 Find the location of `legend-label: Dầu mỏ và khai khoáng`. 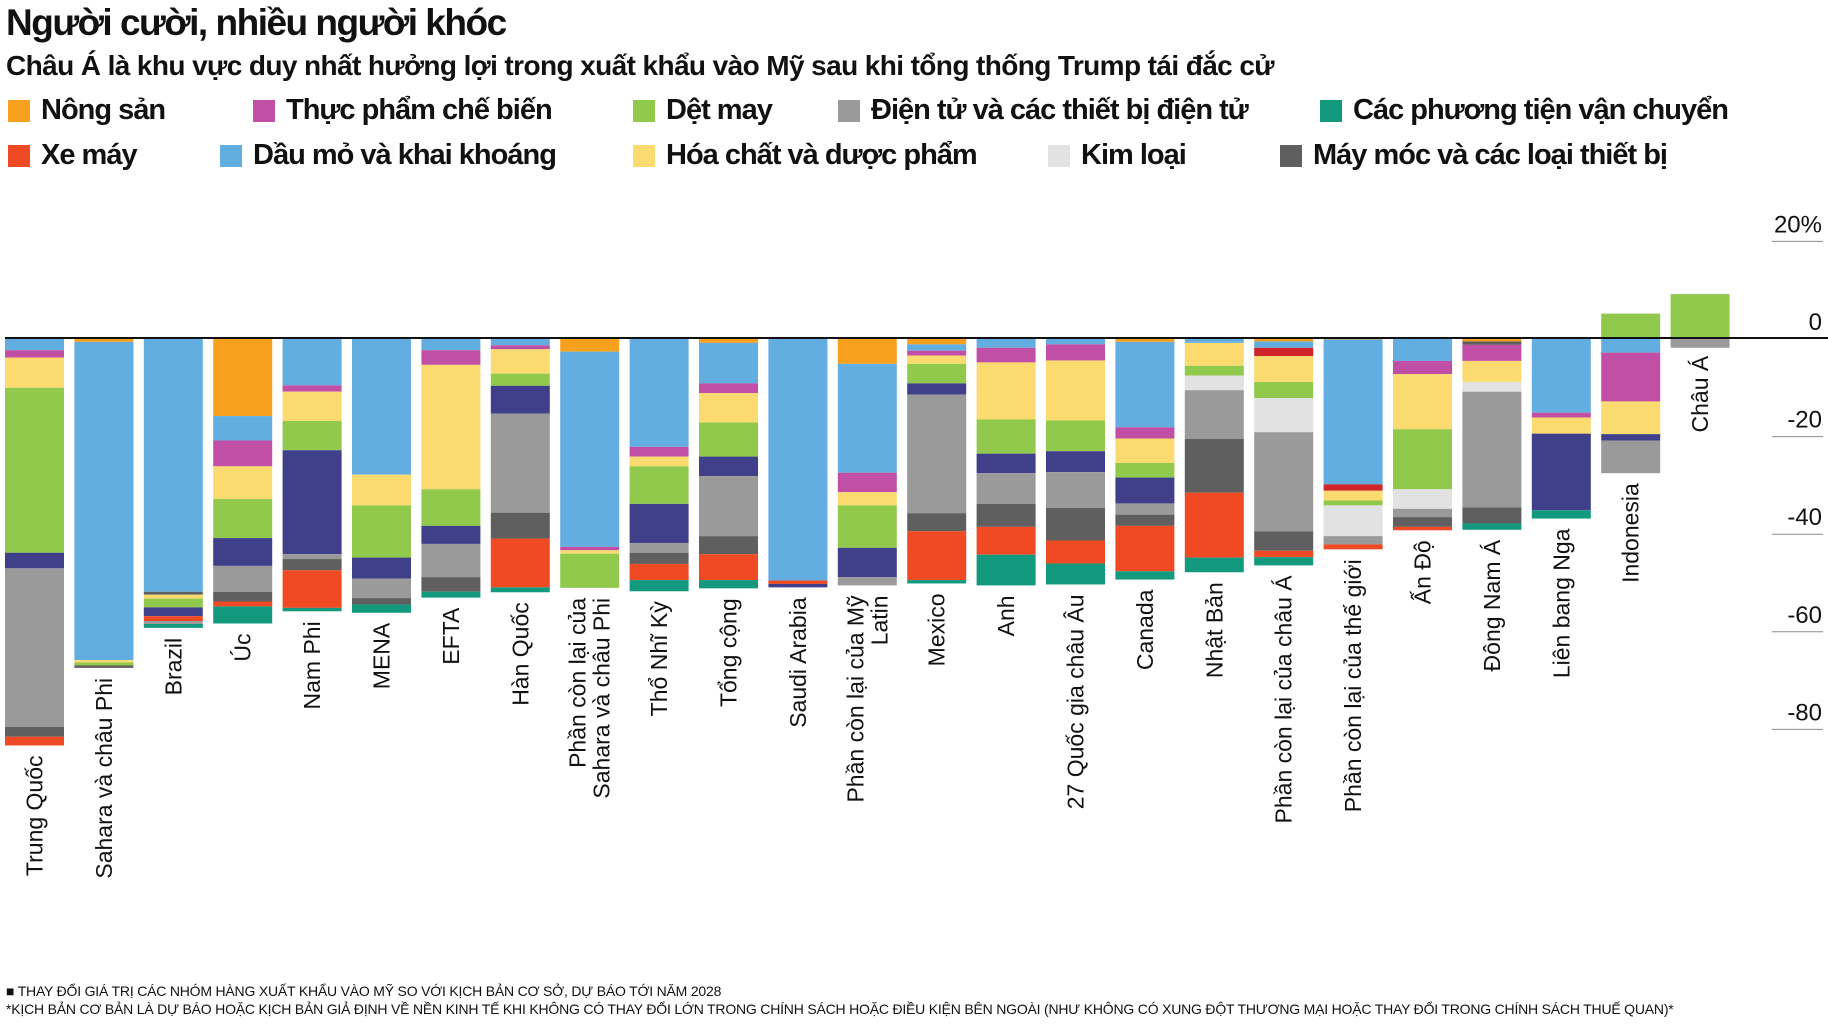

legend-label: Dầu mỏ và khai khoáng is located at coordinates (405, 155).